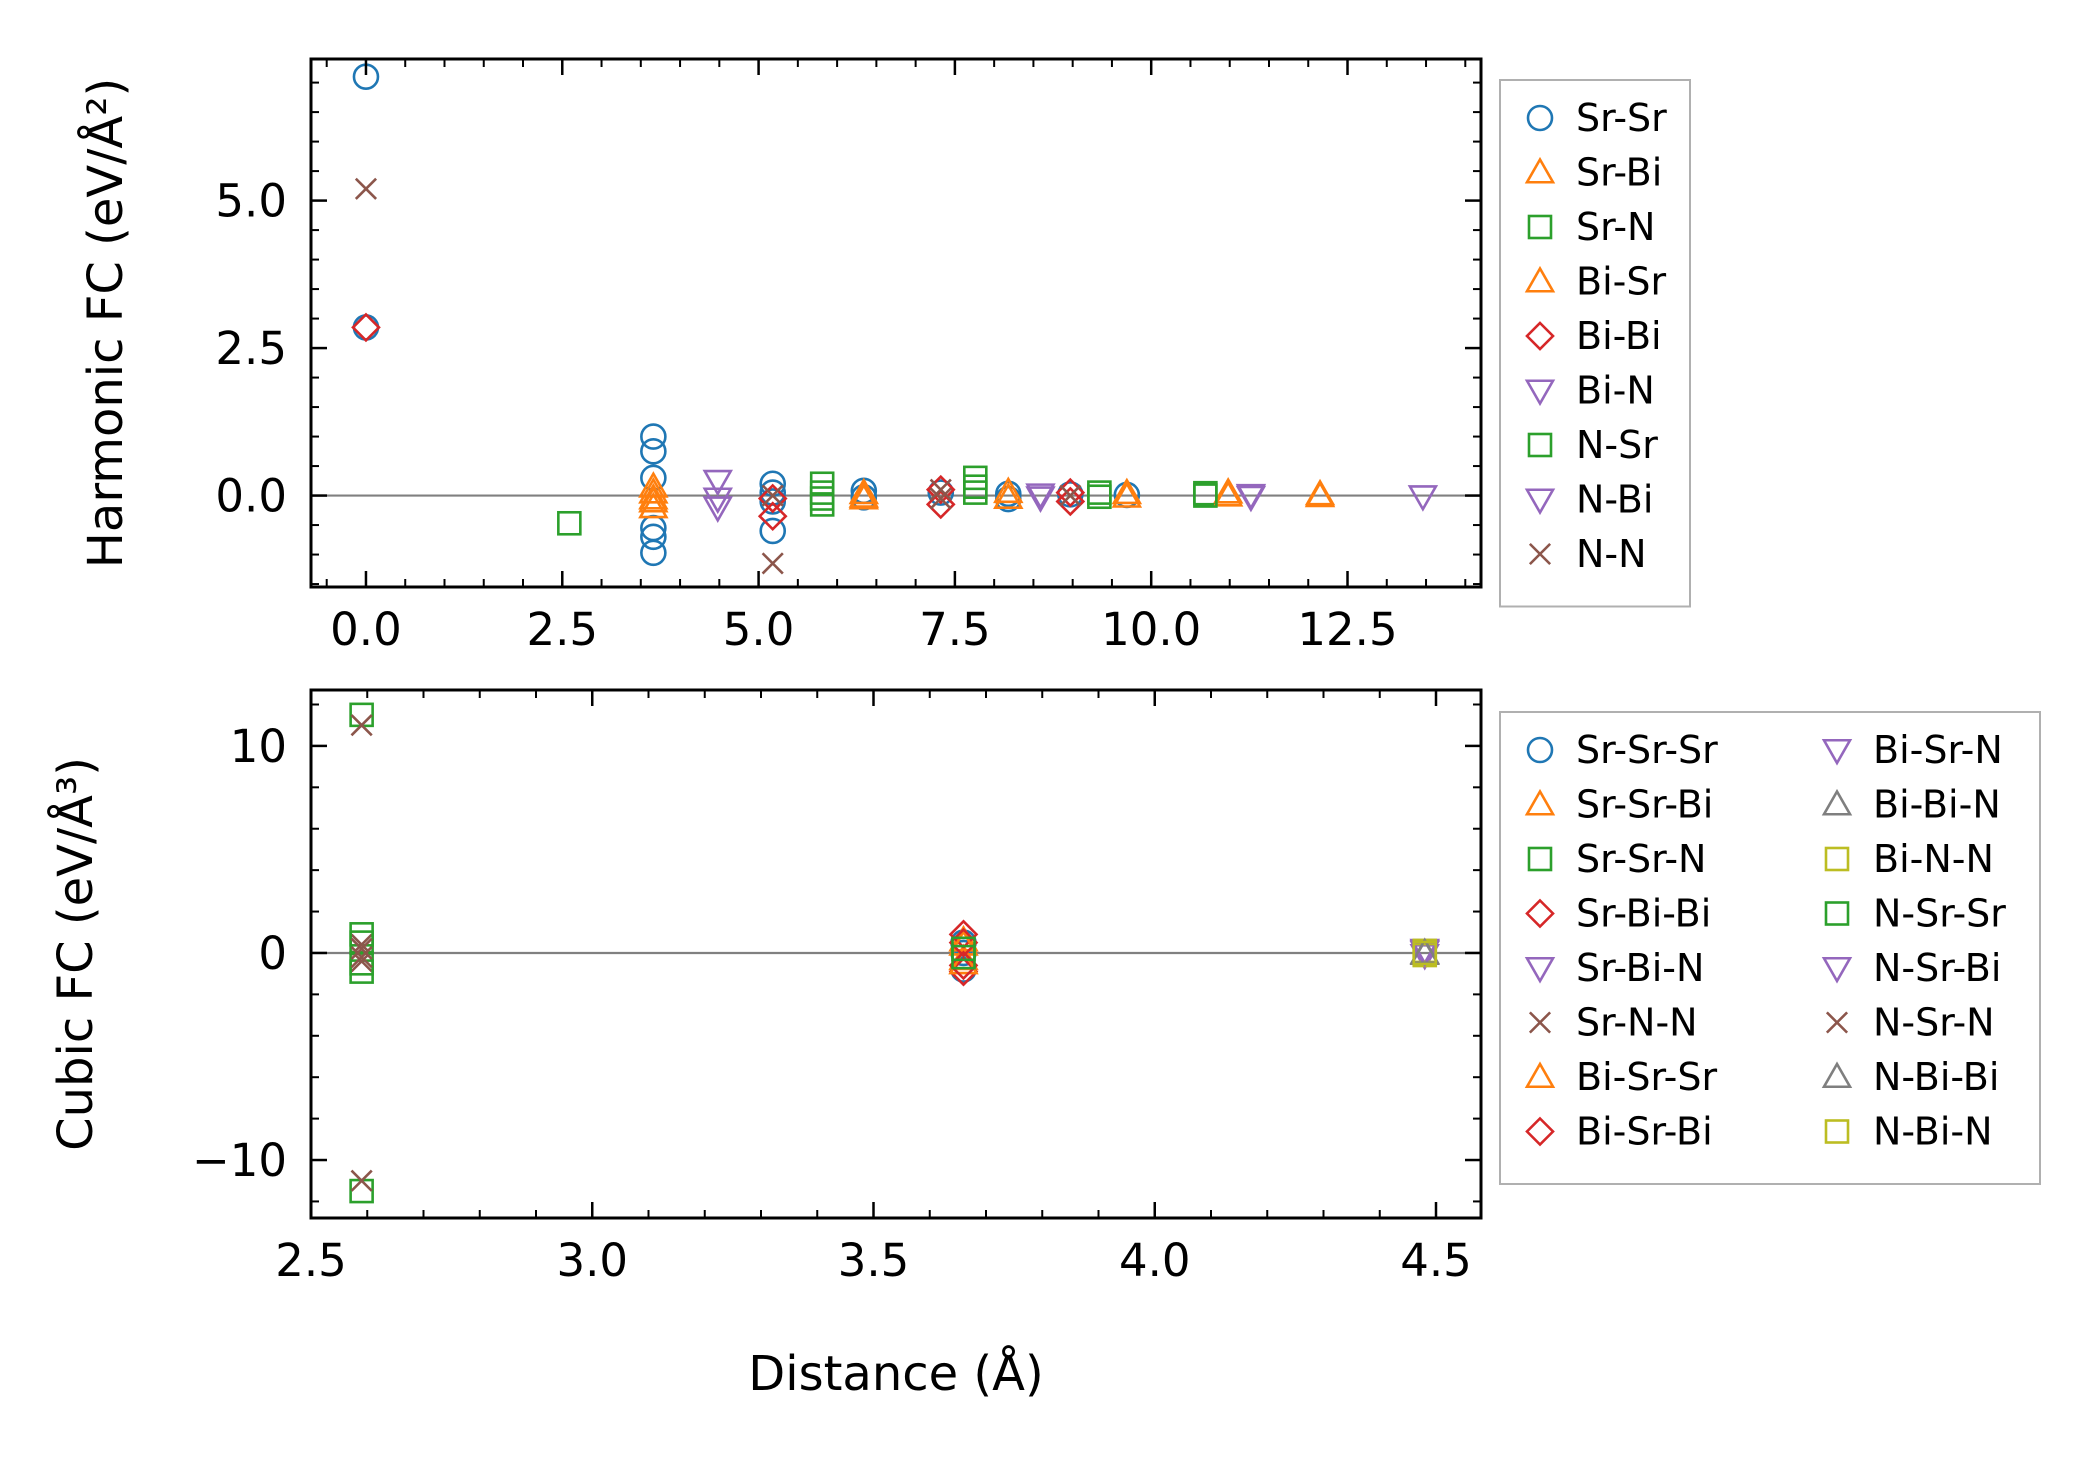  What do you see at coordinates (1937, 805) in the screenshot?
I see `cubic-legend-label-bi-bi-n: Bi-Bi-N` at bounding box center [1937, 805].